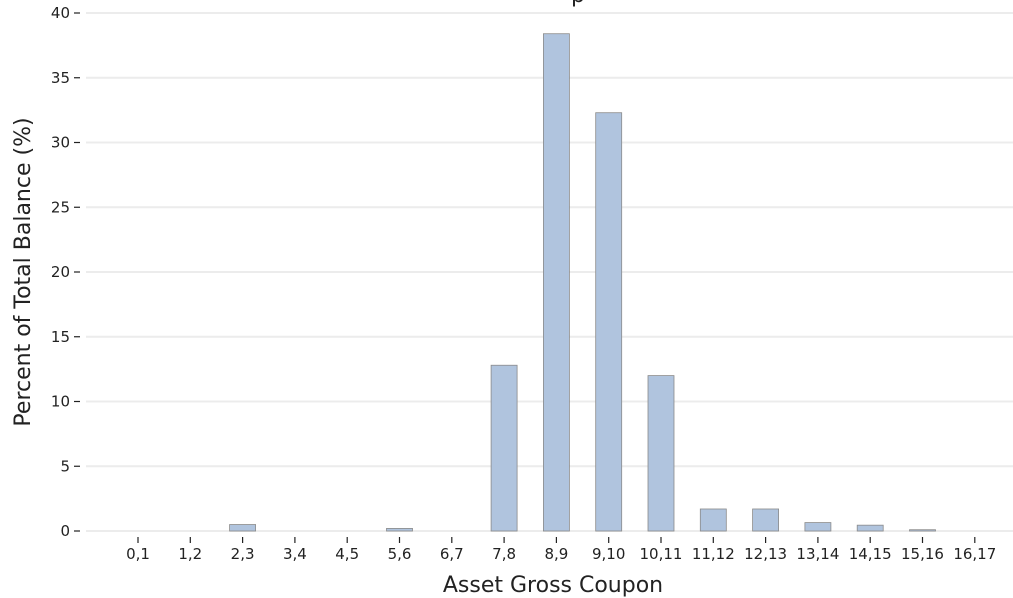 The width and height of the screenshot is (1013, 598). What do you see at coordinates (870, 554) in the screenshot?
I see `x-tick-label: 14,15` at bounding box center [870, 554].